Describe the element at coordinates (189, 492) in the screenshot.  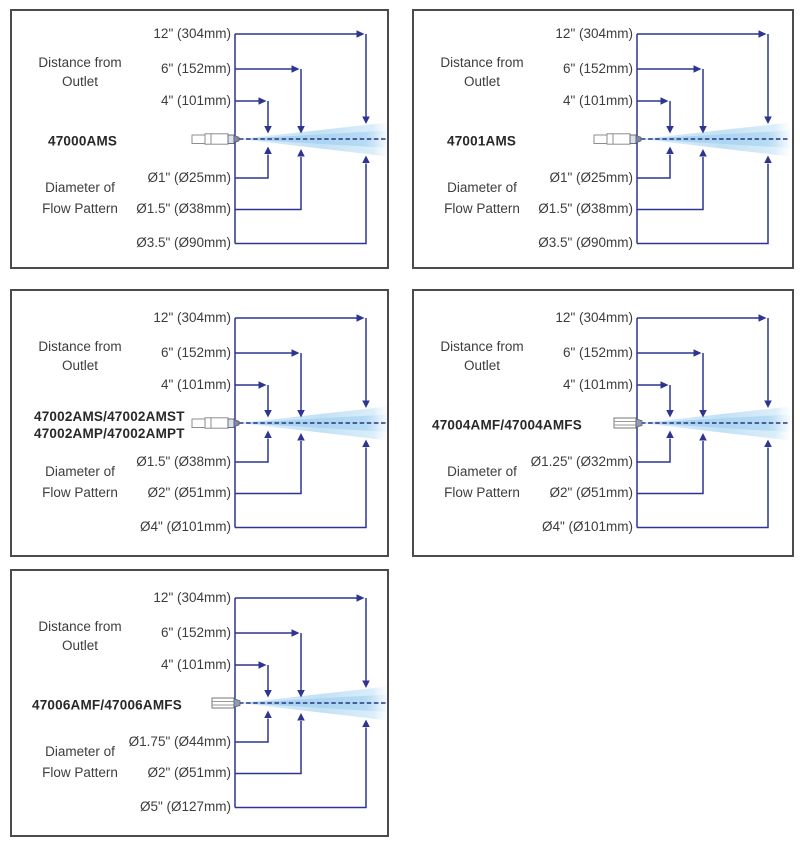
I see `diameter-label-at-6in: Ø2" (Ø51mm)` at that location.